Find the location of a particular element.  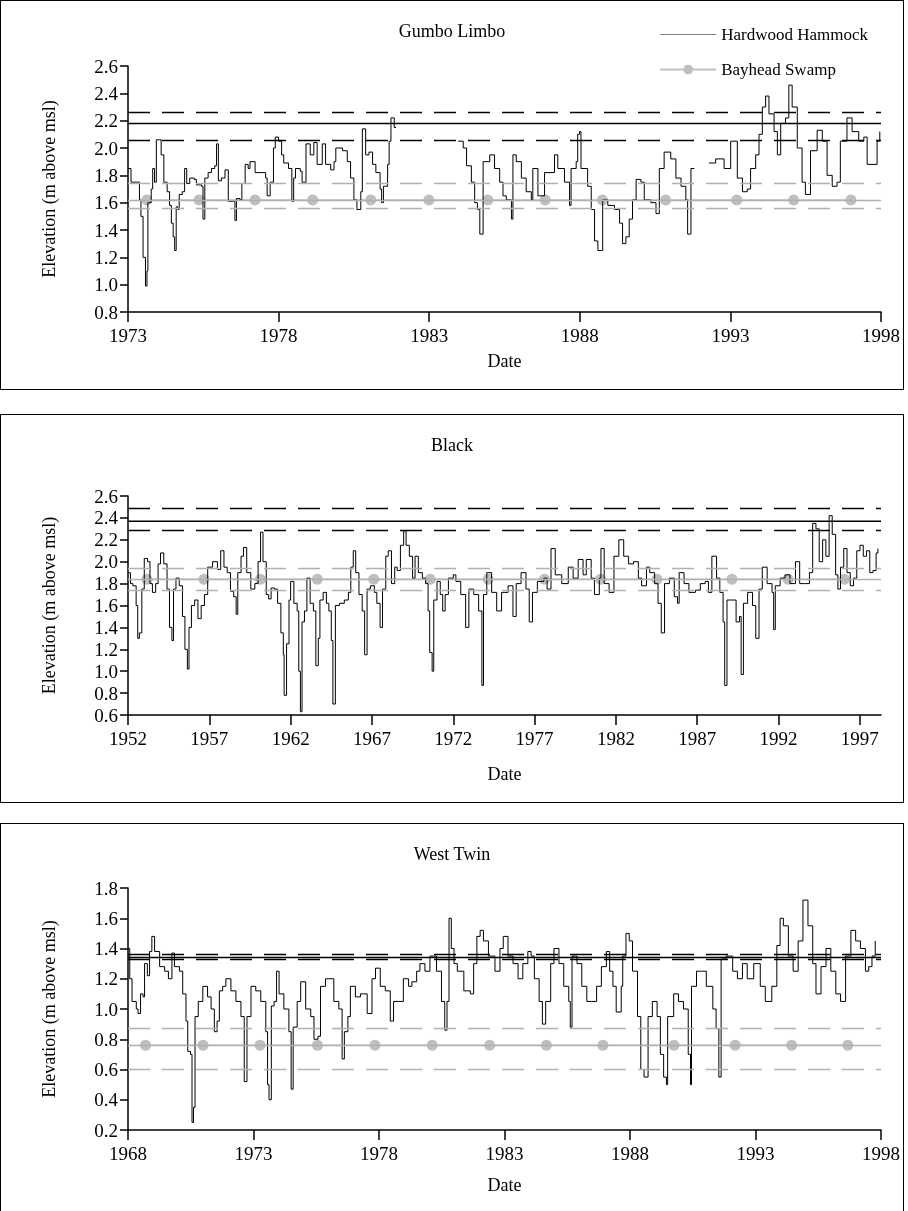

x-tick-label: 1977 is located at coordinates (534, 738).